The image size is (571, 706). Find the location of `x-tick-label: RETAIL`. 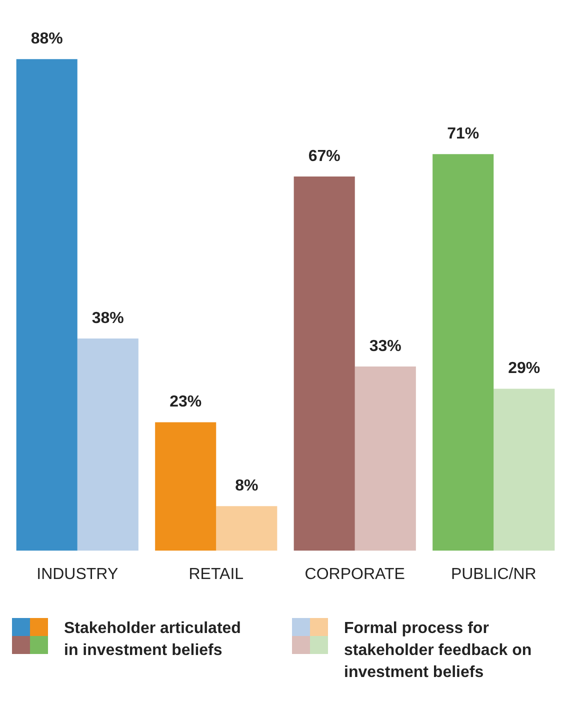

x-tick-label: RETAIL is located at coordinates (216, 574).